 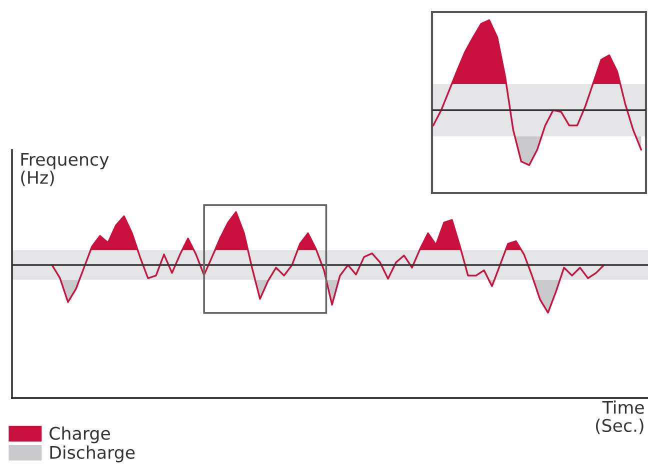 What do you see at coordinates (80, 435) in the screenshot?
I see `legend-label: Charge` at bounding box center [80, 435].